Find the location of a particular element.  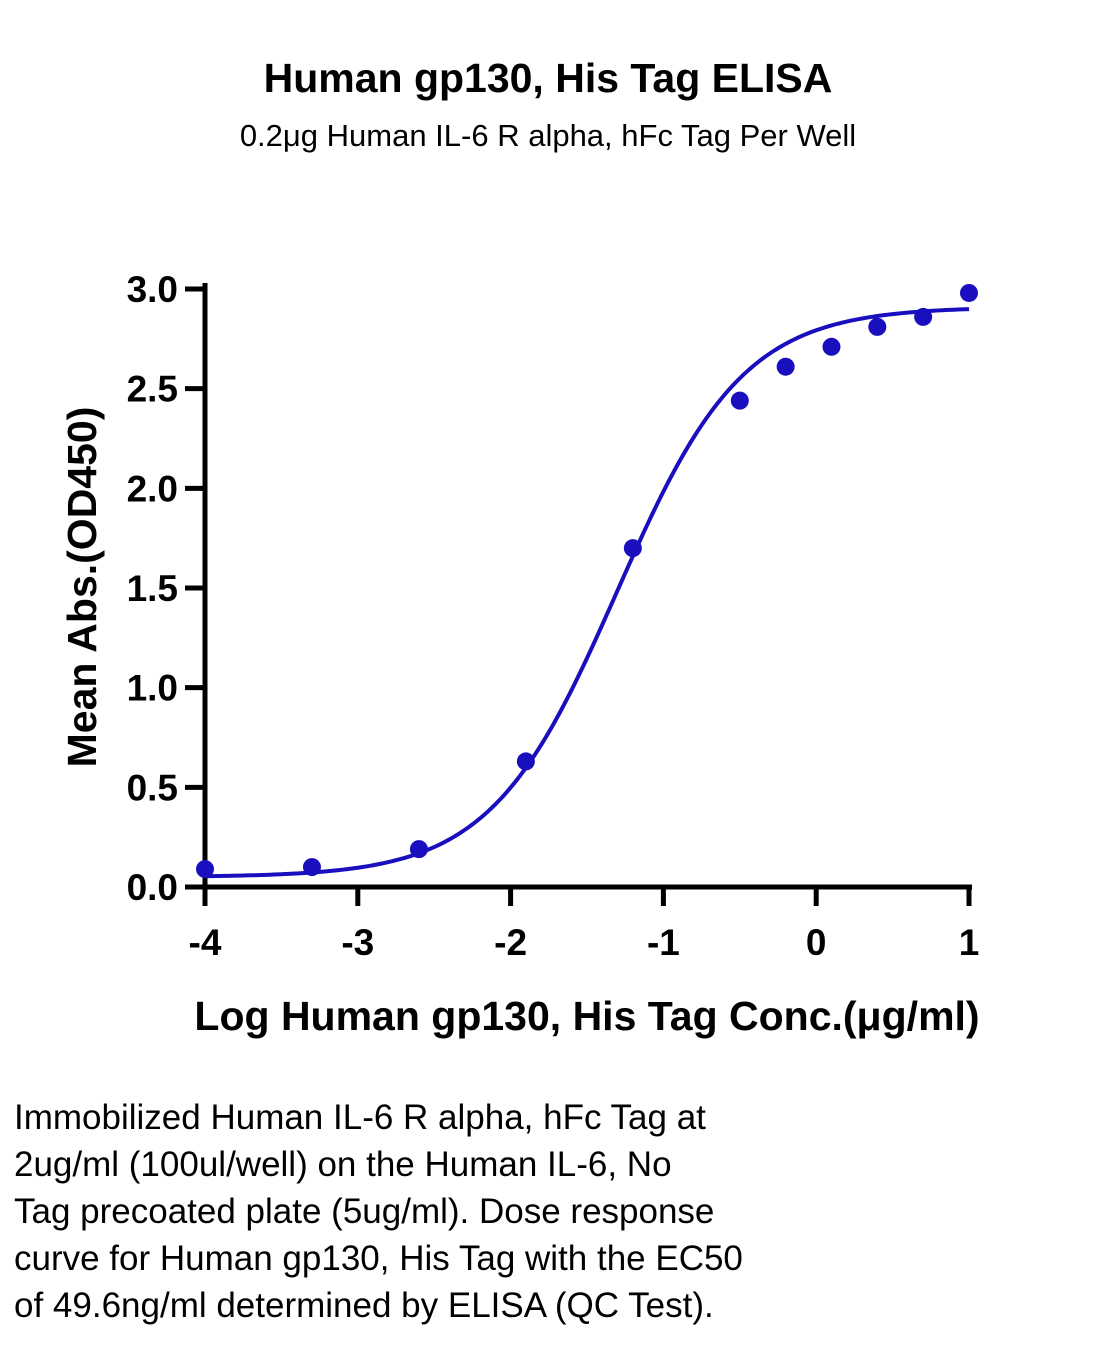

chart-title: Human gp130, His Tag ELISA is located at coordinates (548, 78).